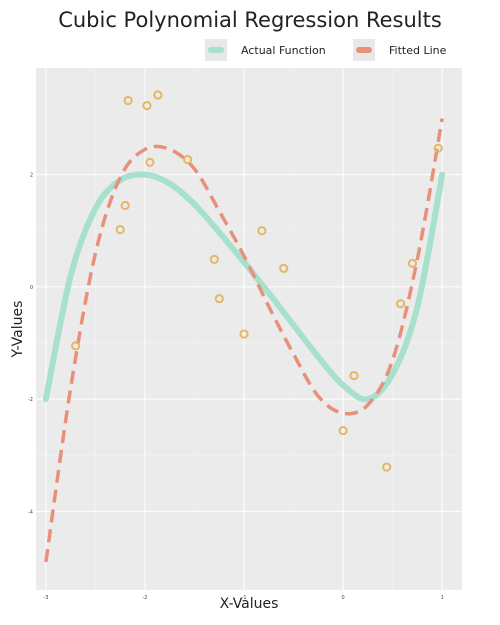 The image size is (500, 625). Describe the element at coordinates (18, 330) in the screenshot. I see `y-axis-title: Y-Values` at that location.